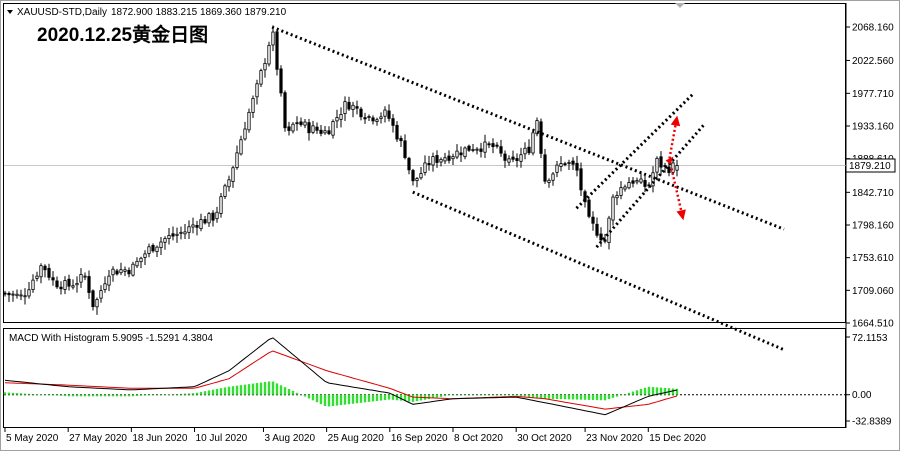 This screenshot has width=900, height=456. What do you see at coordinates (10, 12) in the screenshot?
I see `dropdown-triangle-icon` at bounding box center [10, 12].